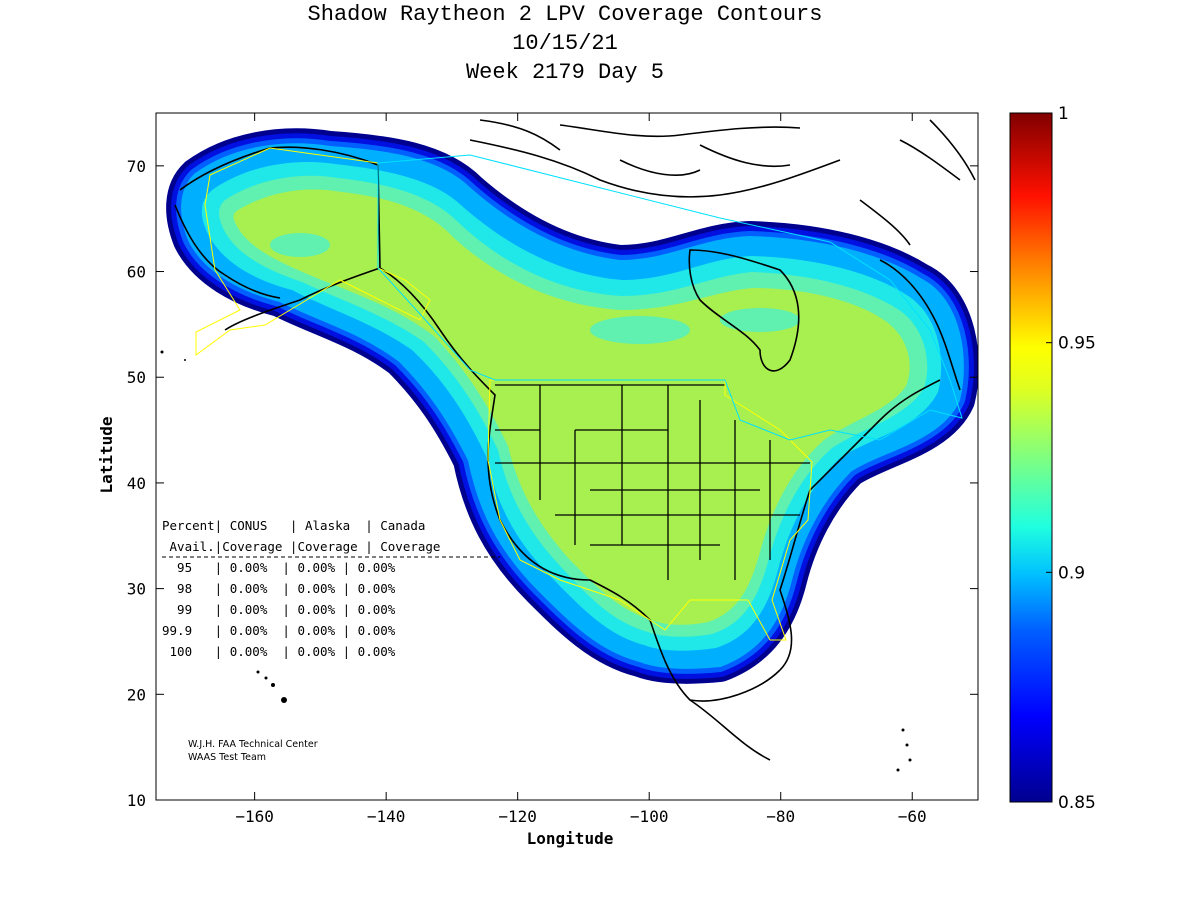 The image size is (1200, 900). What do you see at coordinates (227, 757) in the screenshot?
I see `credit-line-2: WAAS Test Team` at bounding box center [227, 757].